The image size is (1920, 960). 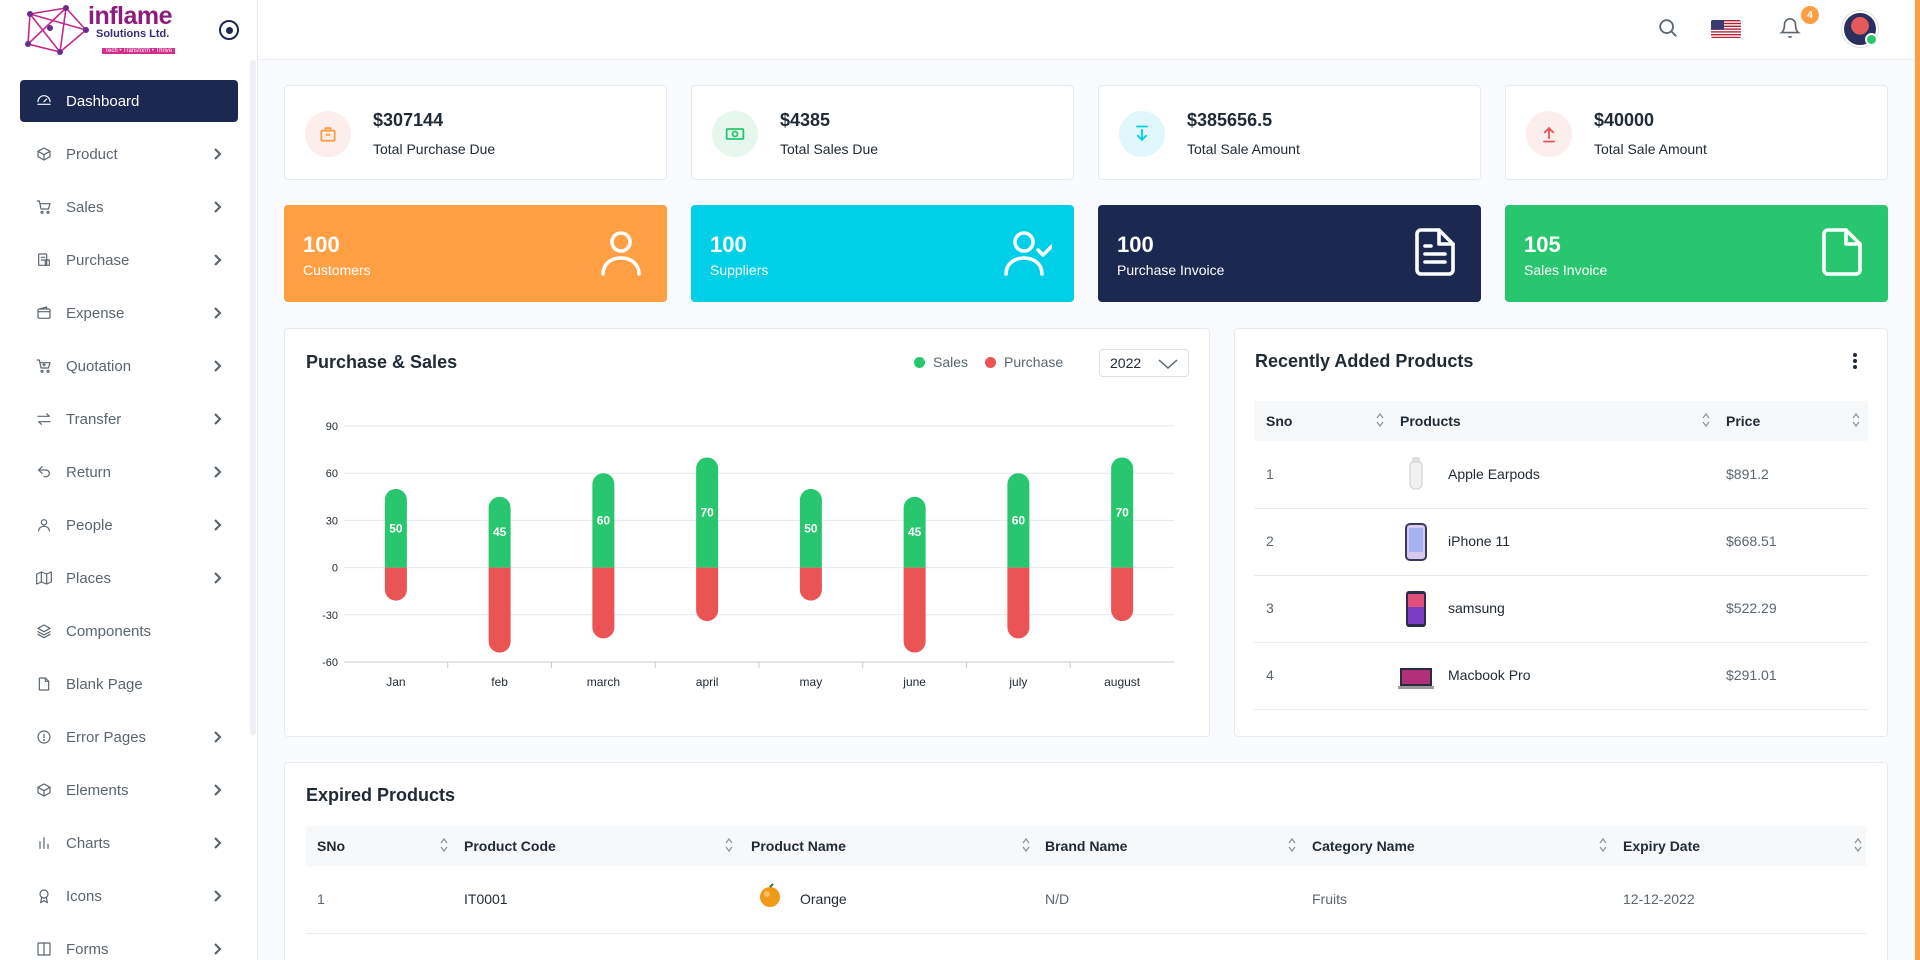 I want to click on legend-purchase: Purchase, so click(x=1024, y=362).